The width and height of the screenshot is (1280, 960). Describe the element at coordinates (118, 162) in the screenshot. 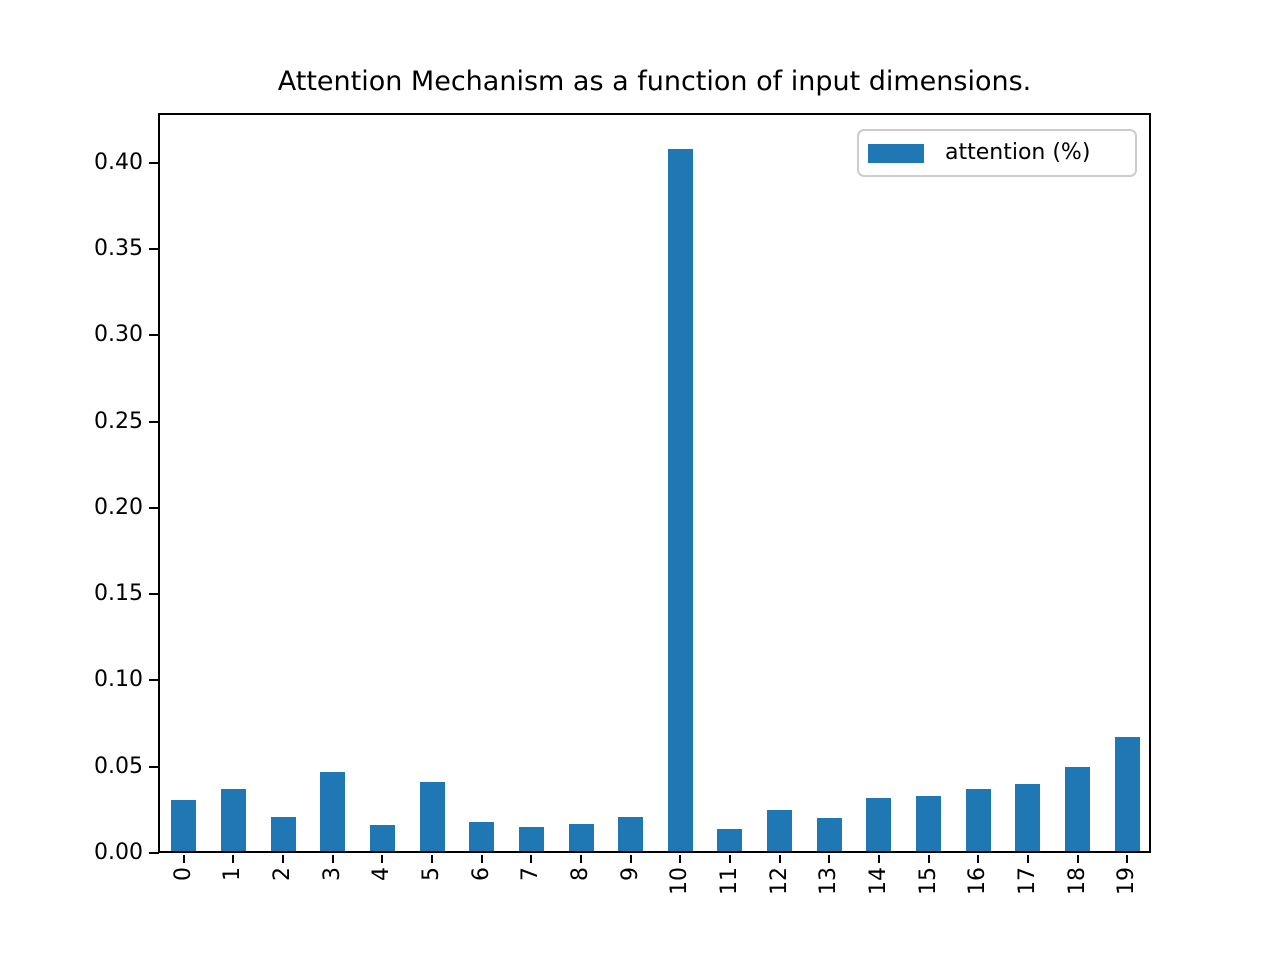

I see `y-tick-label: 0.40` at that location.